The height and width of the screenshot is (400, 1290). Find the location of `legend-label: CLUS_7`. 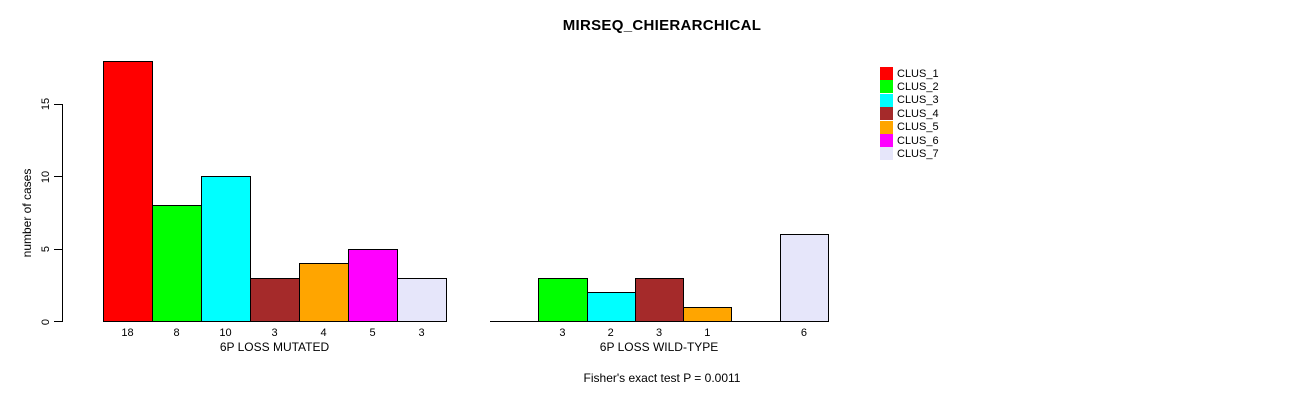

legend-label: CLUS_7 is located at coordinates (918, 153).